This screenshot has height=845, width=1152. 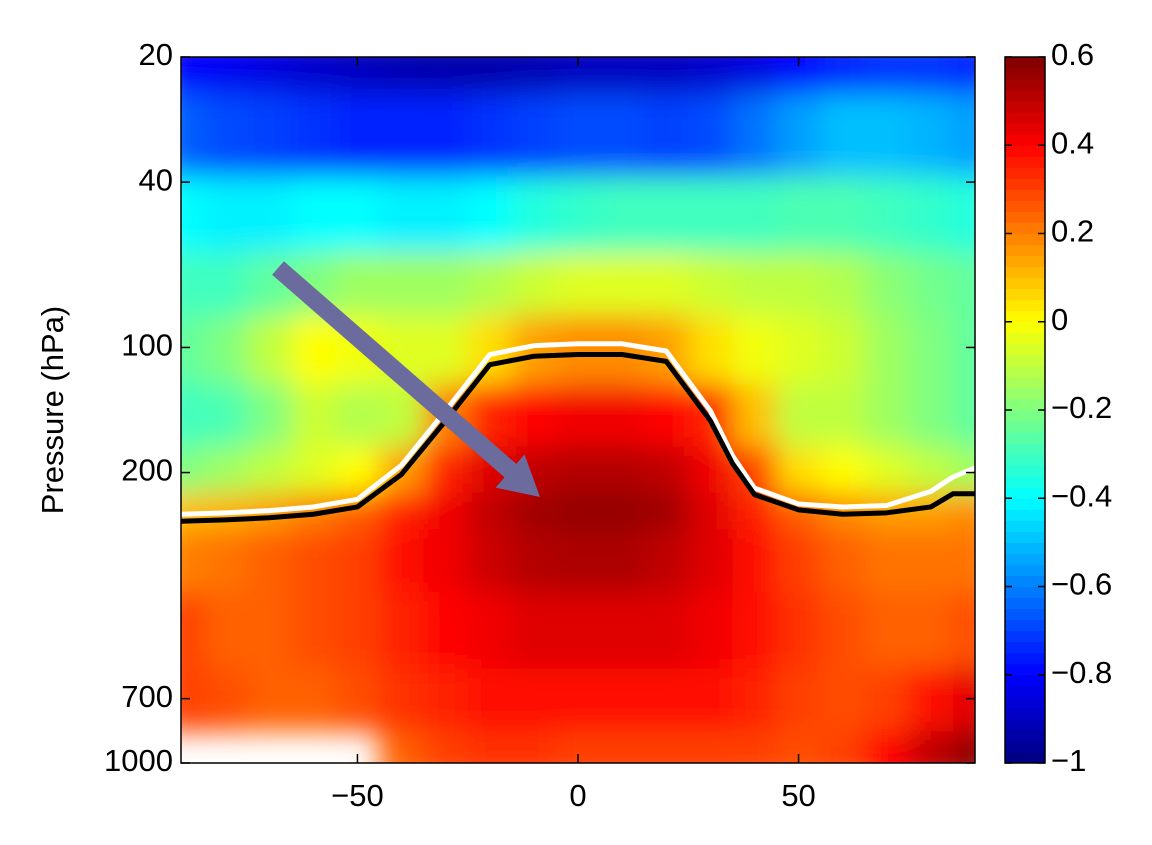 I want to click on y-axis-label: Pressure (hPa), so click(x=52, y=410).